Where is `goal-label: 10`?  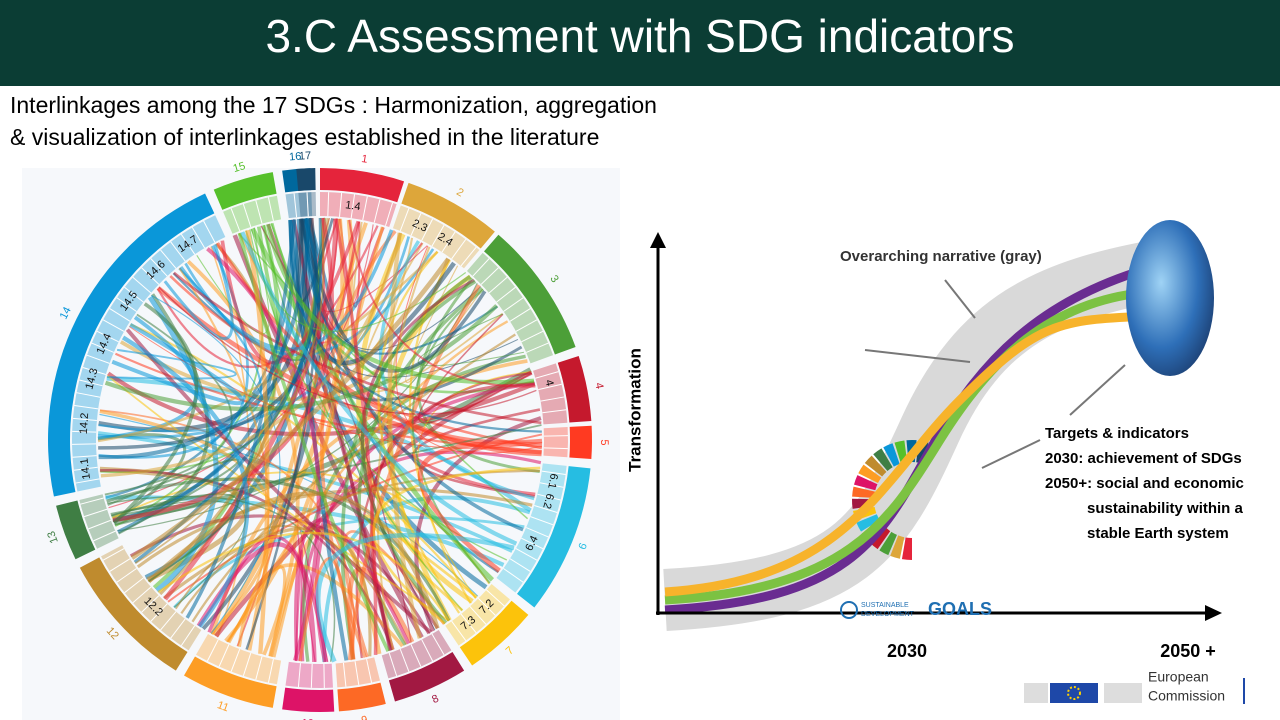 goal-label: 10 is located at coordinates (307, 718).